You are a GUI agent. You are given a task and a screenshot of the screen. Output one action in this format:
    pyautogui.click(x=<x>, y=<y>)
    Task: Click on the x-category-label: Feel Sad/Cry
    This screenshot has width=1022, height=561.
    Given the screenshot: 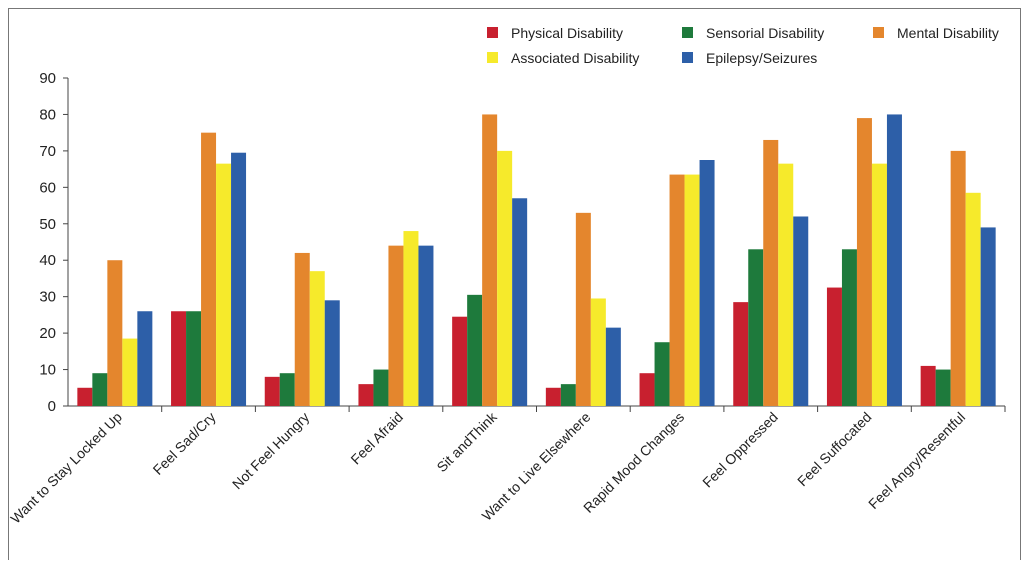 What is the action you would take?
    pyautogui.click(x=184, y=443)
    